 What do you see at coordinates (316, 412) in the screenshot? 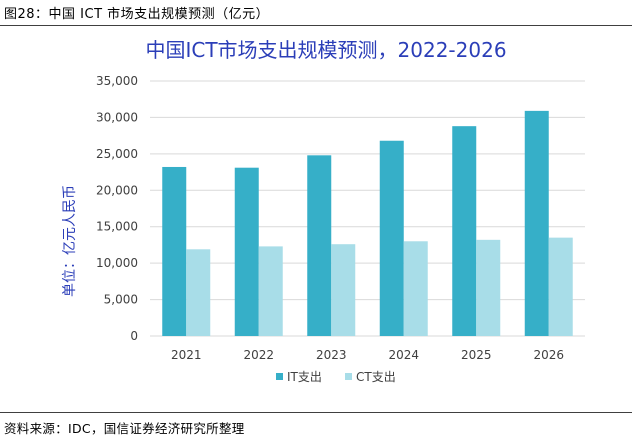
I see `bottom-rule` at bounding box center [316, 412].